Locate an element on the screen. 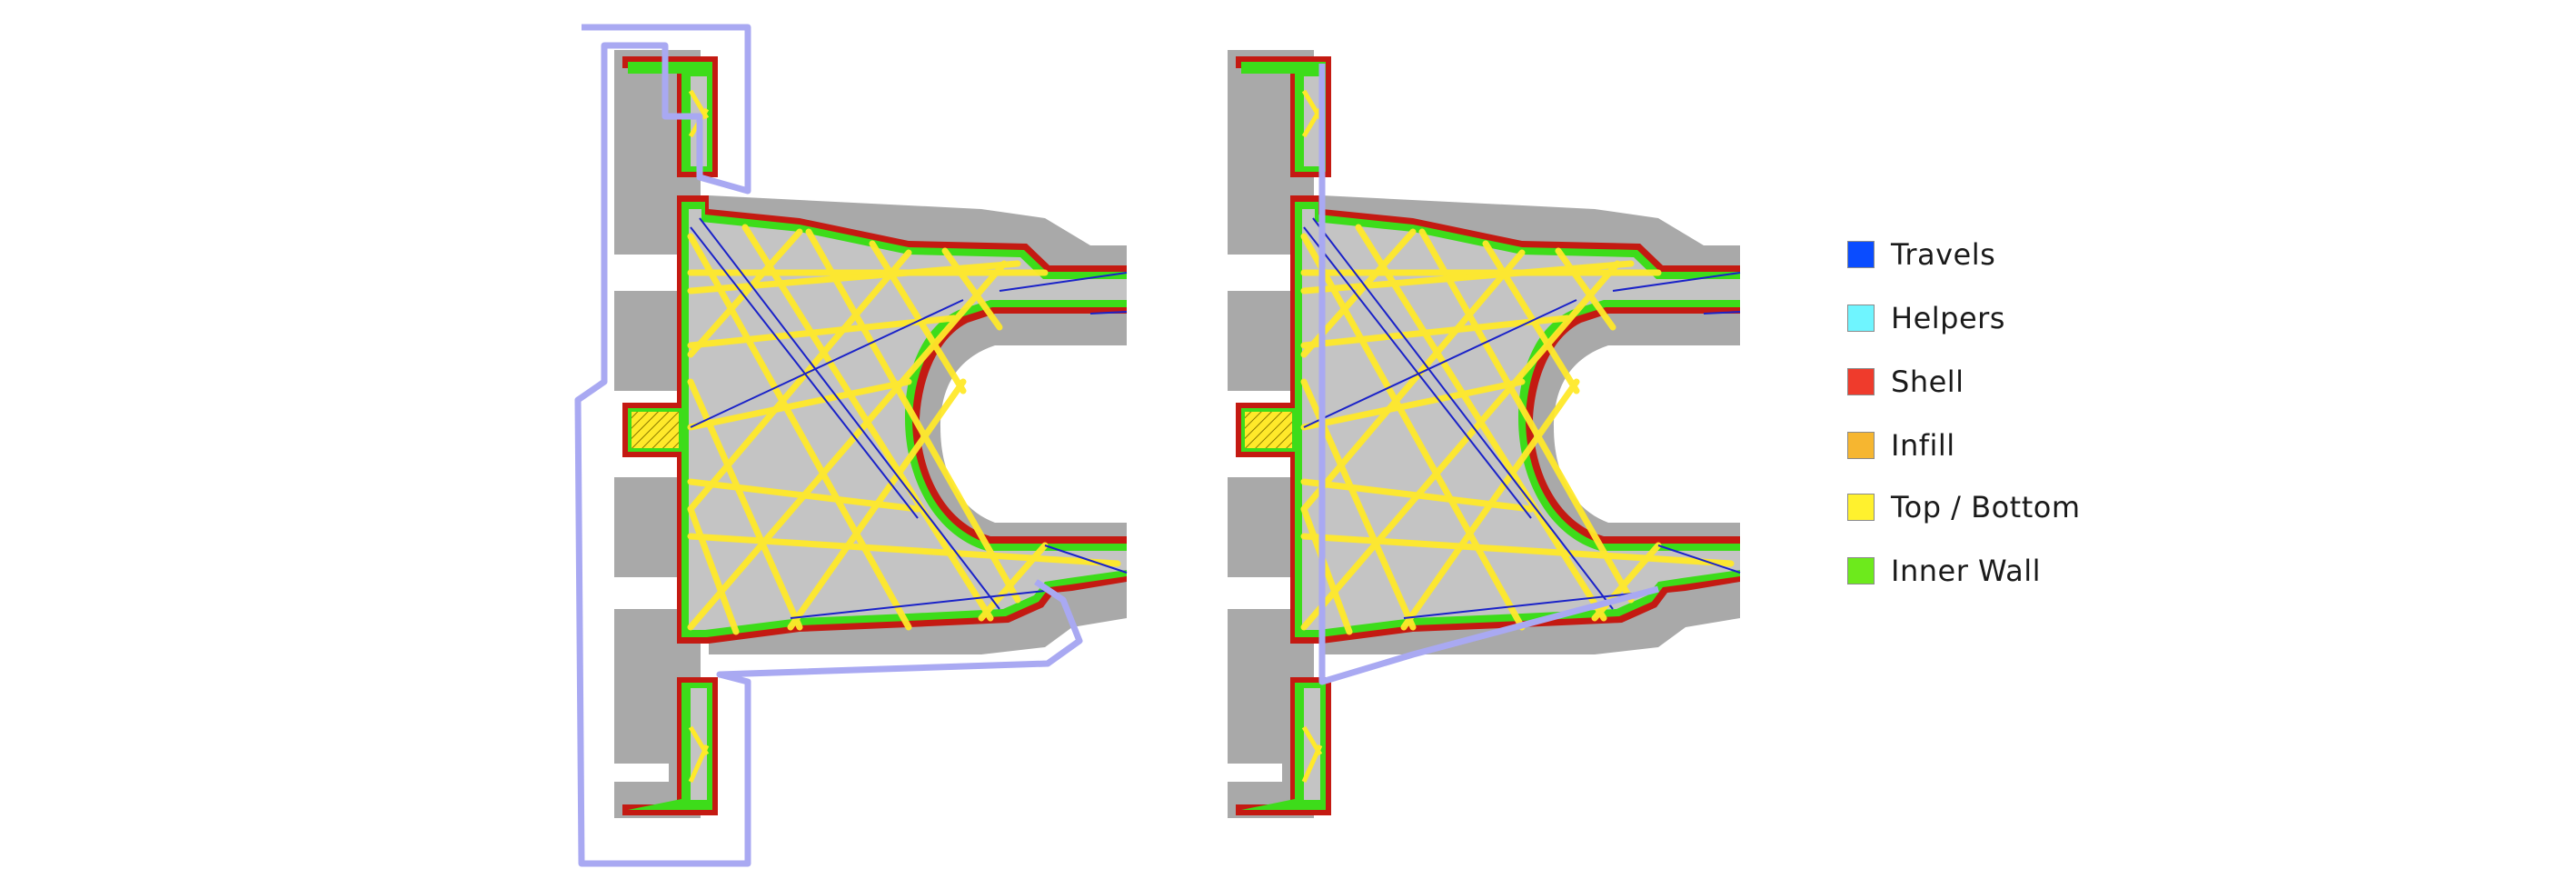  travels-swatch is located at coordinates (1861, 255).